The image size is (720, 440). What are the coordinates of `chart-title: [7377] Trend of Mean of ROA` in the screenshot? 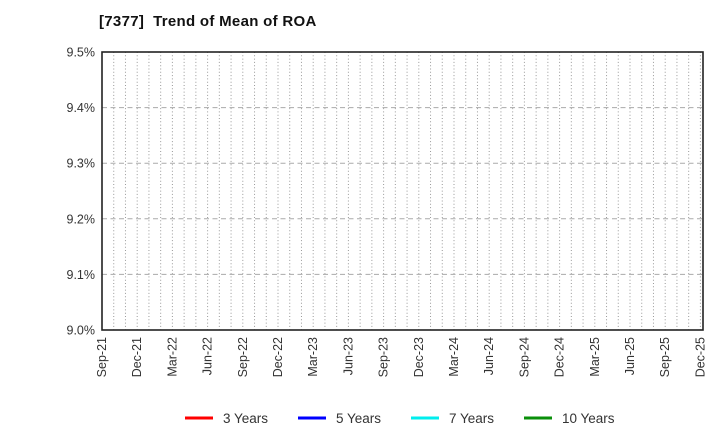 It's located at (208, 21).